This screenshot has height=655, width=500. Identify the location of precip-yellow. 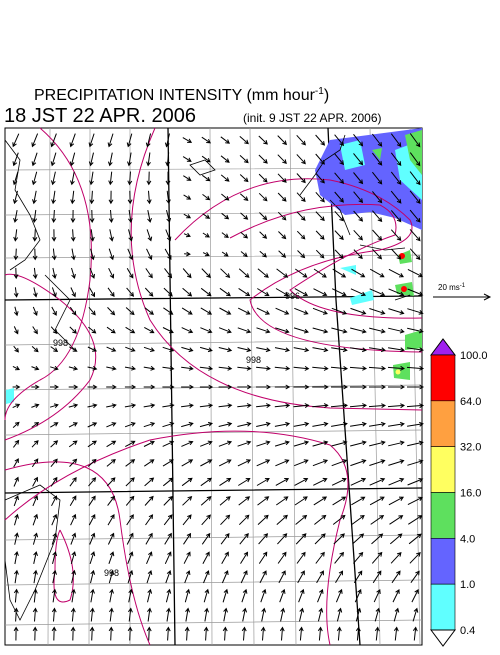
(398, 372).